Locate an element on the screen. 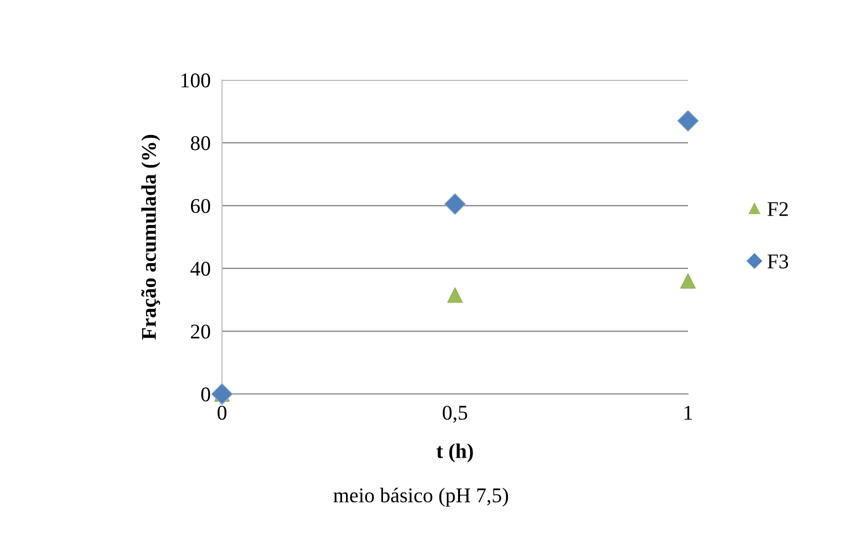 This screenshot has height=540, width=842. y-tick-label: 100 is located at coordinates (195, 80).